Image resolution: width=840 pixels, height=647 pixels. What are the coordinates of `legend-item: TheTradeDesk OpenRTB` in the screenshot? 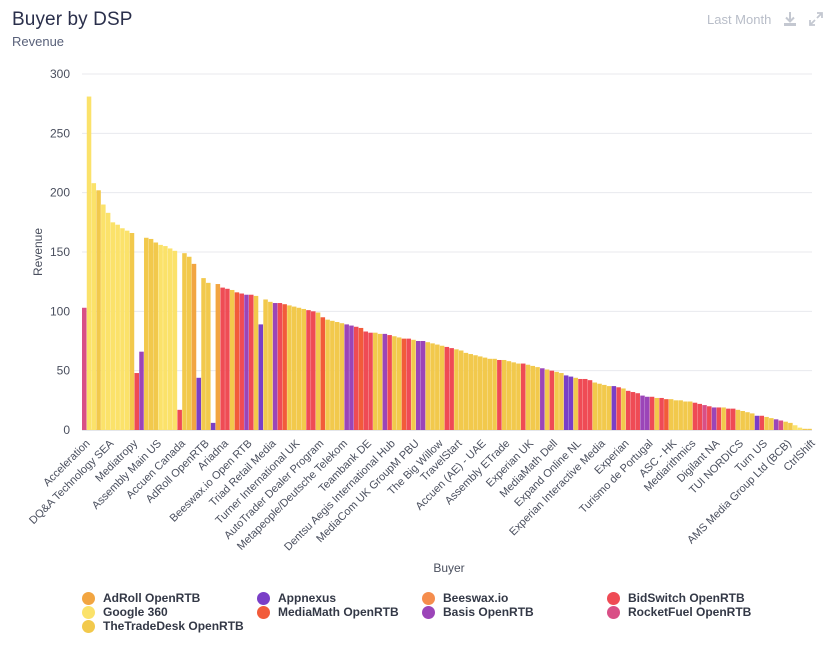 It's located at (163, 626).